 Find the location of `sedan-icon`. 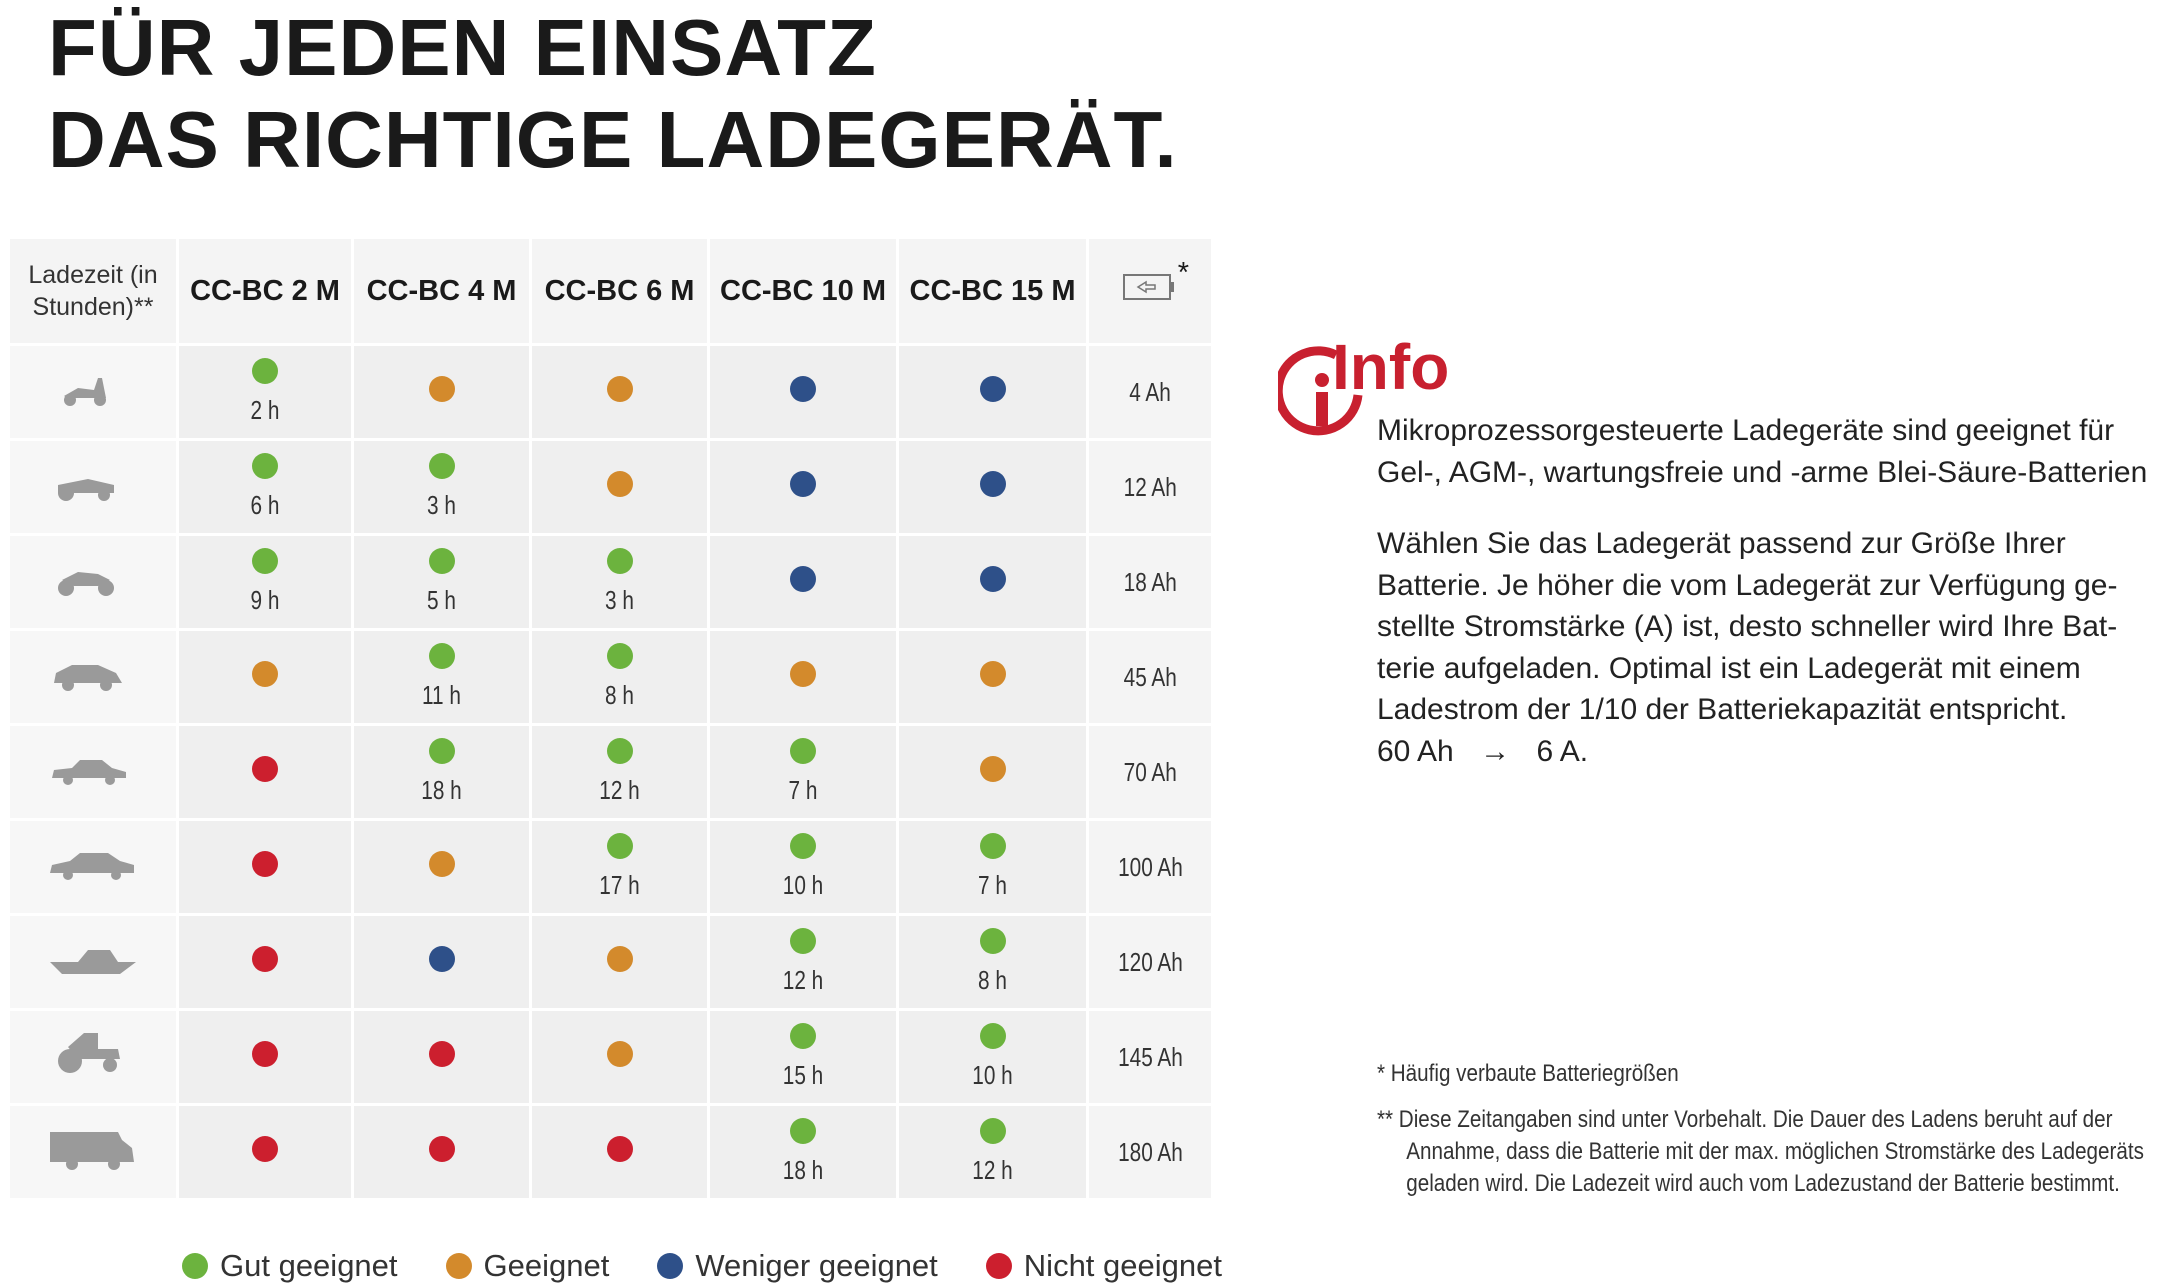

sedan-icon is located at coordinates (89, 772).